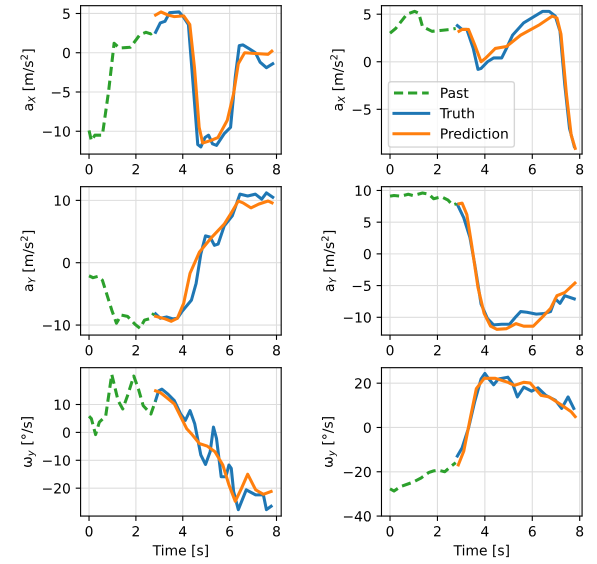 This screenshot has height=564, width=597. Describe the element at coordinates (454, 93) in the screenshot. I see `legend-label: Past` at that location.